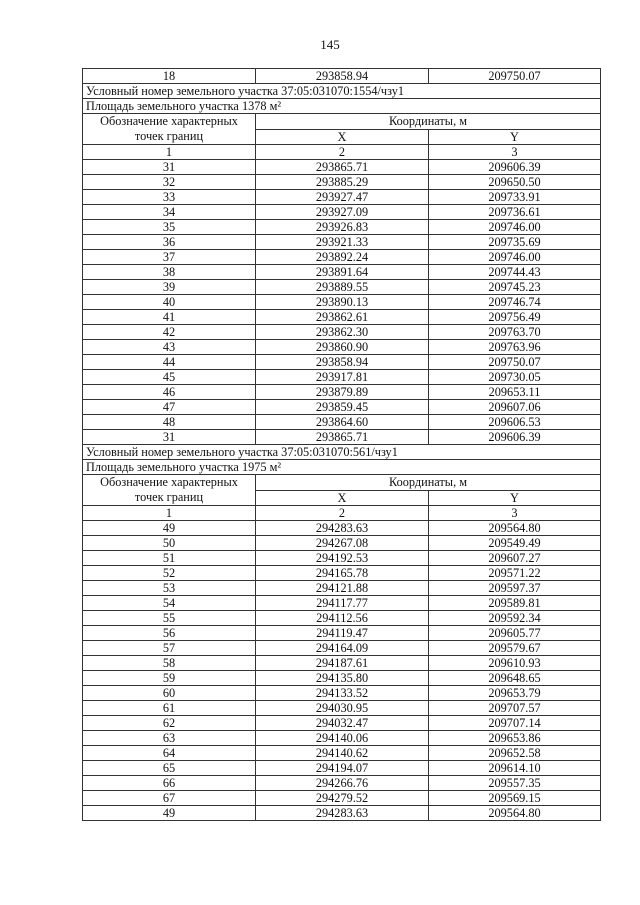 This screenshot has width=640, height=905. What do you see at coordinates (169, 362) in the screenshot?
I see `point-cell: 44` at bounding box center [169, 362].